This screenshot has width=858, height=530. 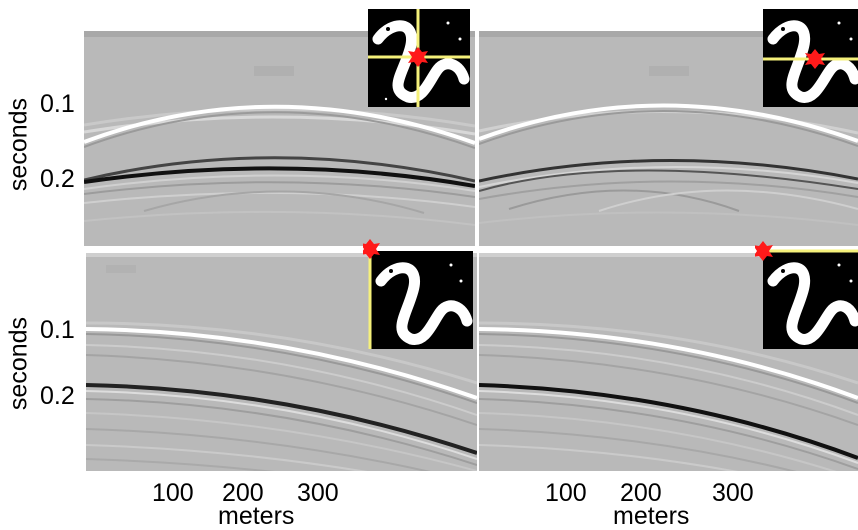 I want to click on inset-bottom-right, so click(x=806, y=294).